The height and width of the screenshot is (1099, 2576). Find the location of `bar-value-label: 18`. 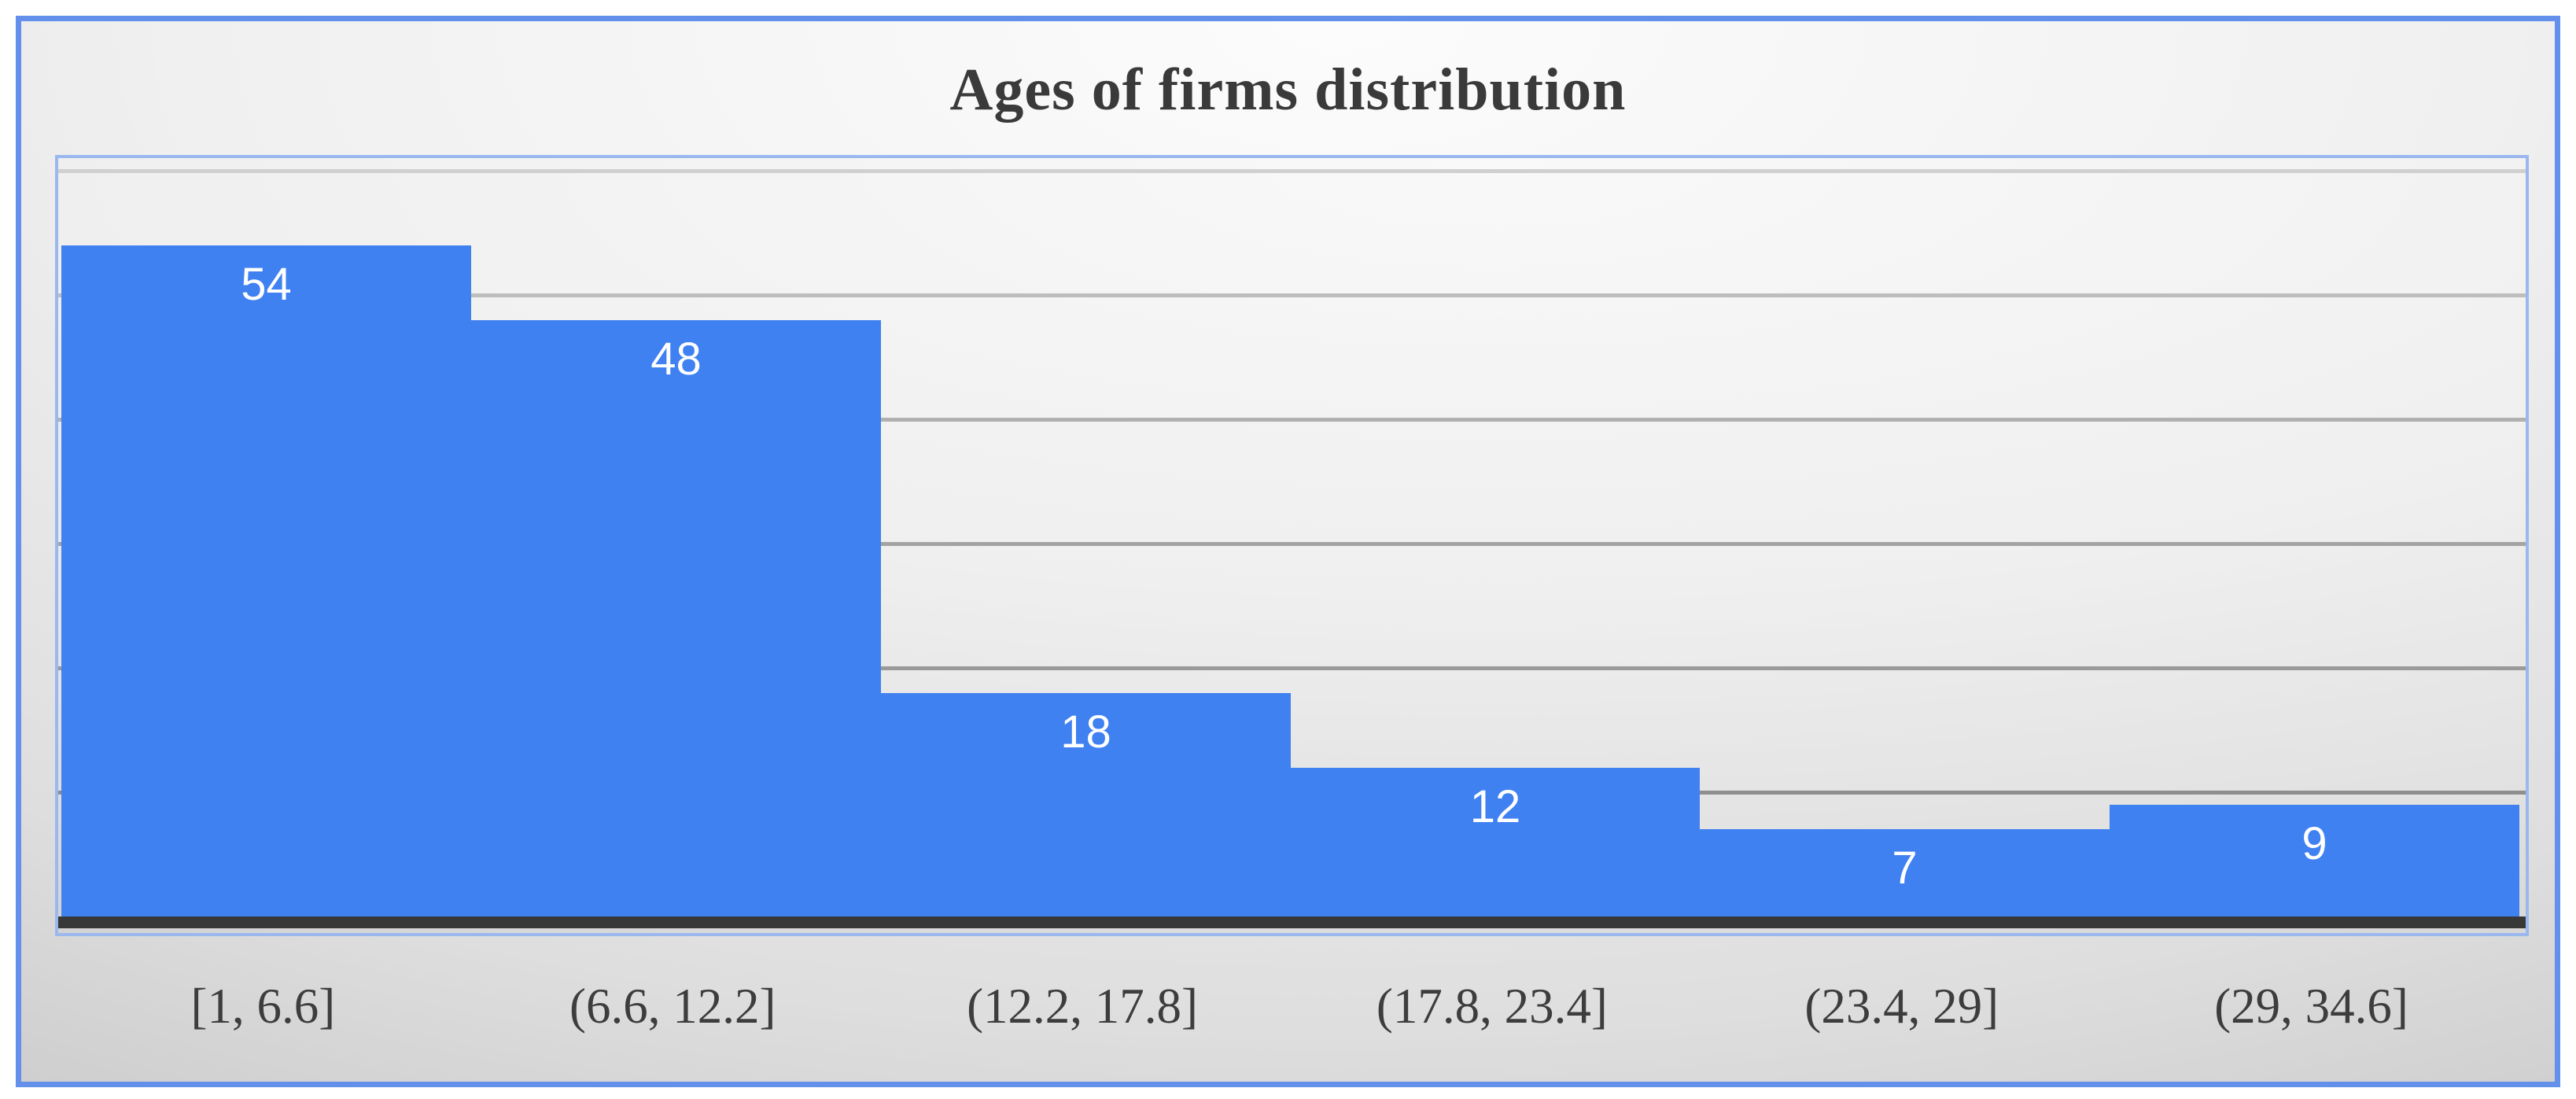

bar-value-label: 18 is located at coordinates (1085, 732).